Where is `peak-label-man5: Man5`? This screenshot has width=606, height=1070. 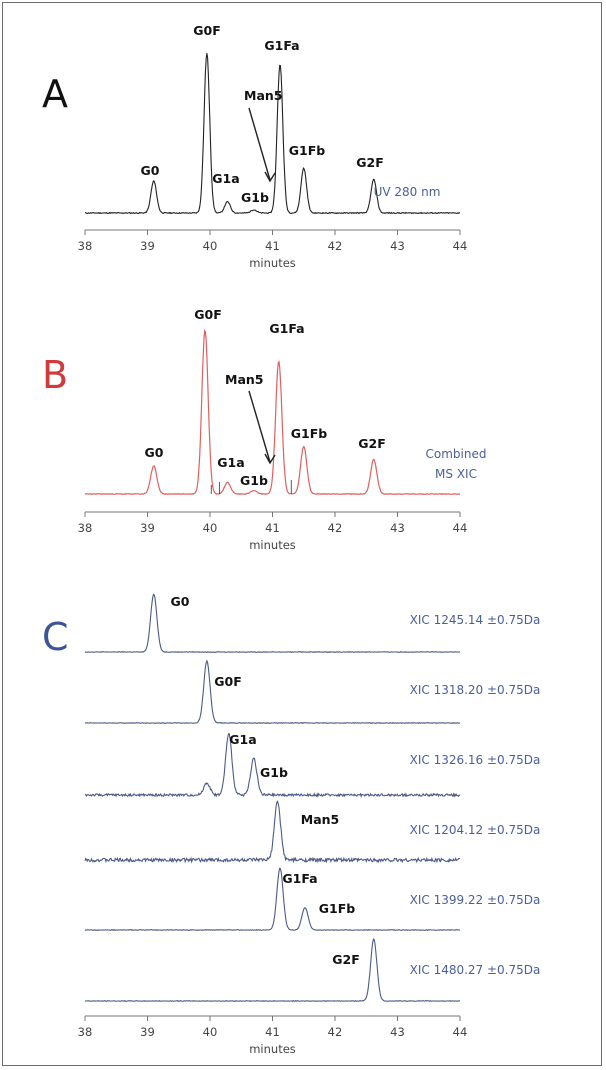 peak-label-man5: Man5 is located at coordinates (263, 95).